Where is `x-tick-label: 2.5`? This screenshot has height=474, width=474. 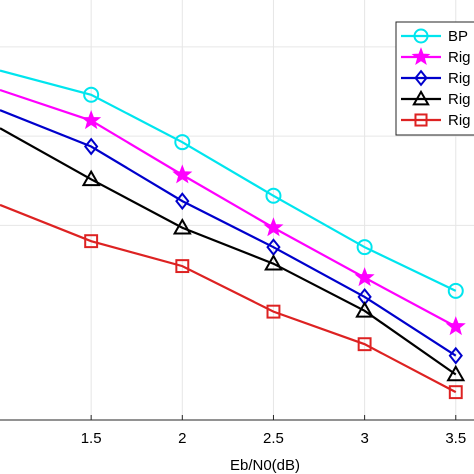 x-tick-label: 2.5 is located at coordinates (273, 438).